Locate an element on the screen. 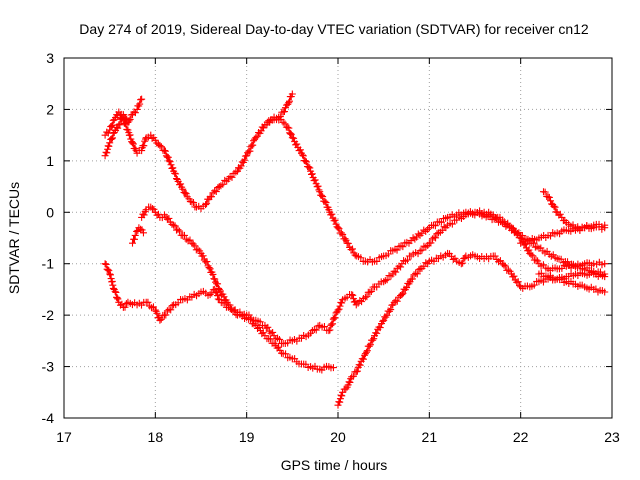  x-tick-label: 21 is located at coordinates (430, 437).